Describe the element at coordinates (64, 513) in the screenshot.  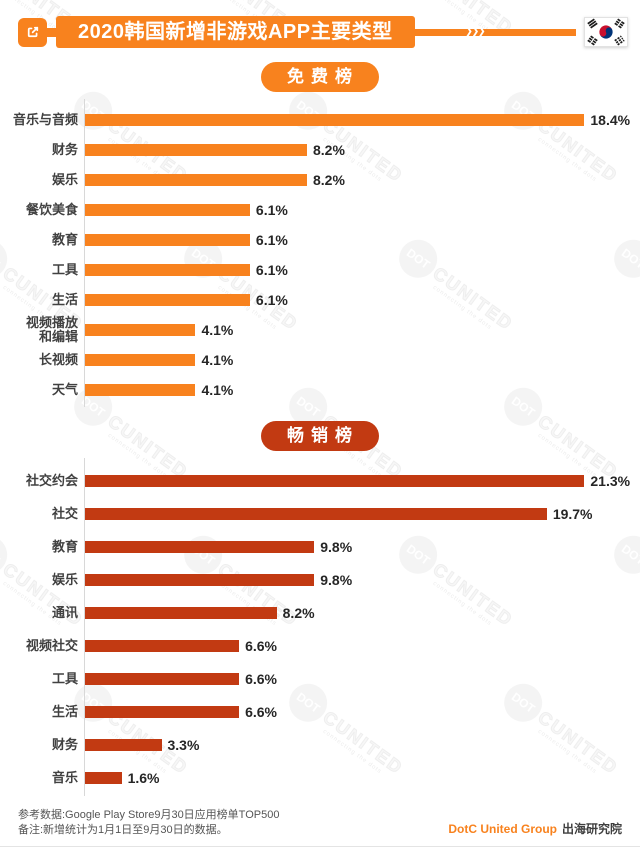
I see `category-label: 社交` at that location.